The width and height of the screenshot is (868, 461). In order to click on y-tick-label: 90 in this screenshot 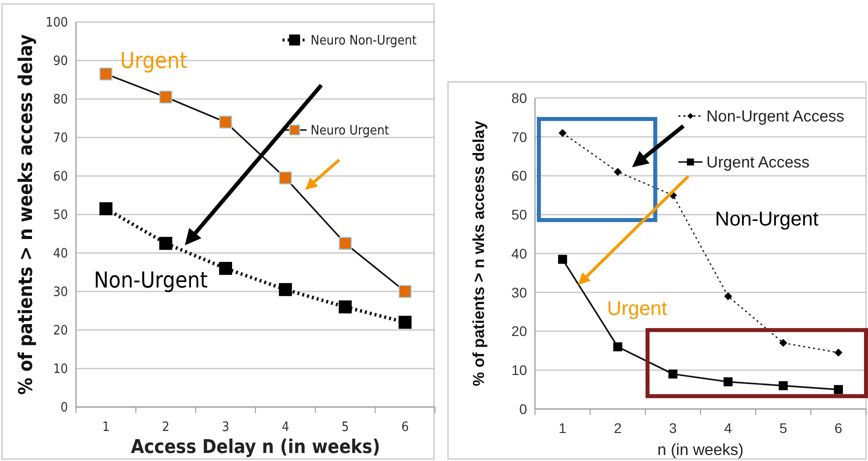, I will do `click(60, 62)`.